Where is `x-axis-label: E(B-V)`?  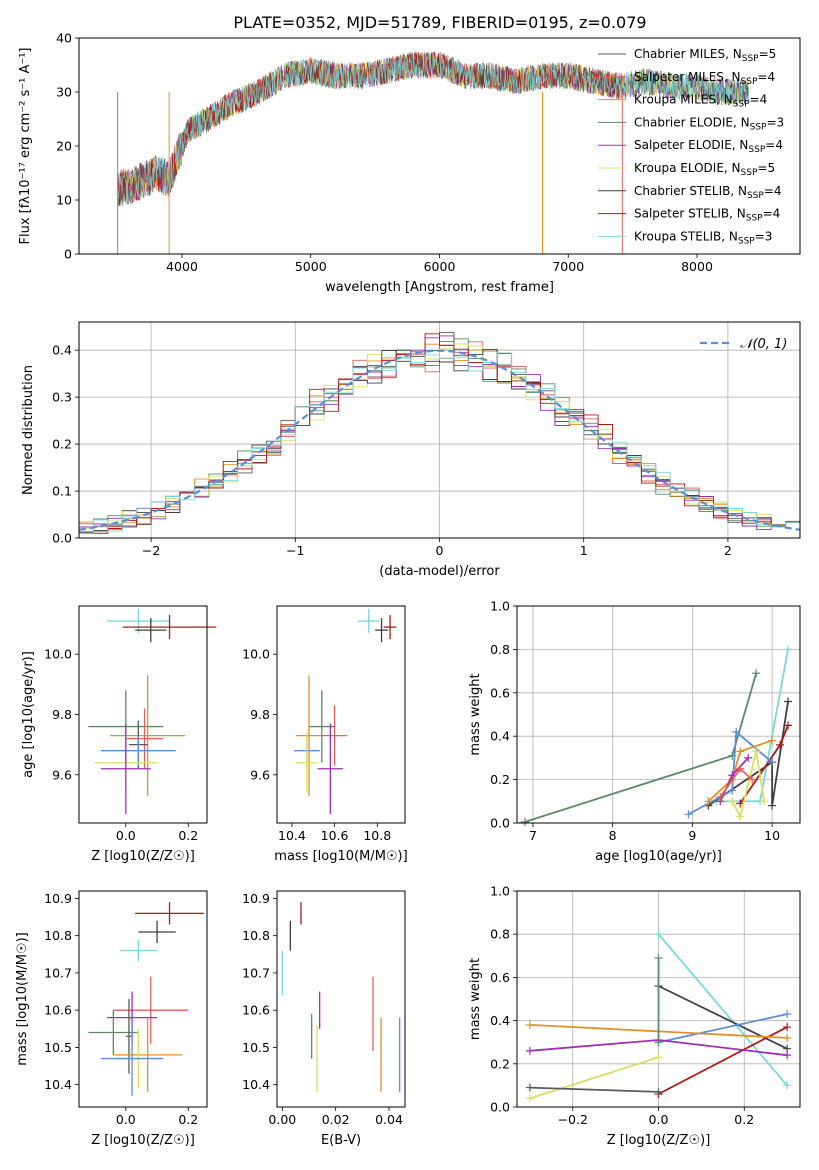 x-axis-label: E(B-V) is located at coordinates (341, 1140).